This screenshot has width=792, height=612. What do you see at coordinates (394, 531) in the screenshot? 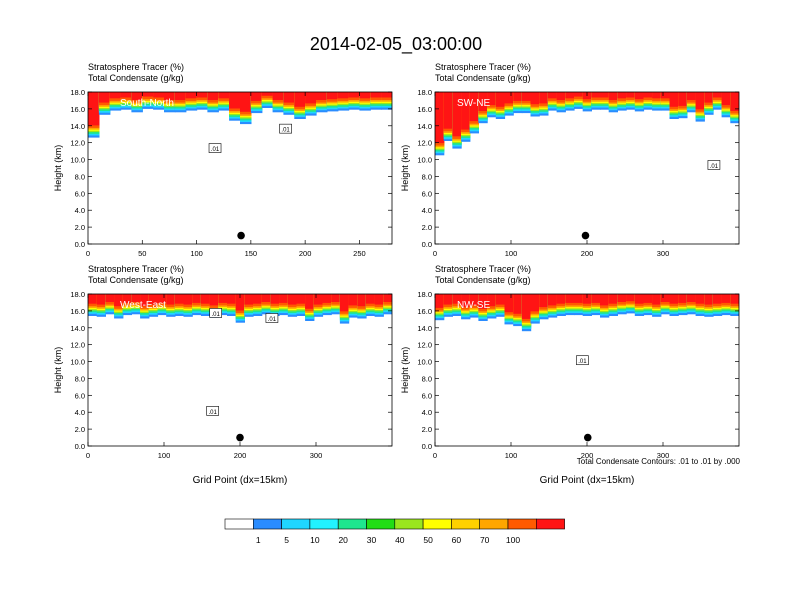
I see `colorbar: 1 5 10 20 30 40 50 60 70 100` at bounding box center [394, 531].